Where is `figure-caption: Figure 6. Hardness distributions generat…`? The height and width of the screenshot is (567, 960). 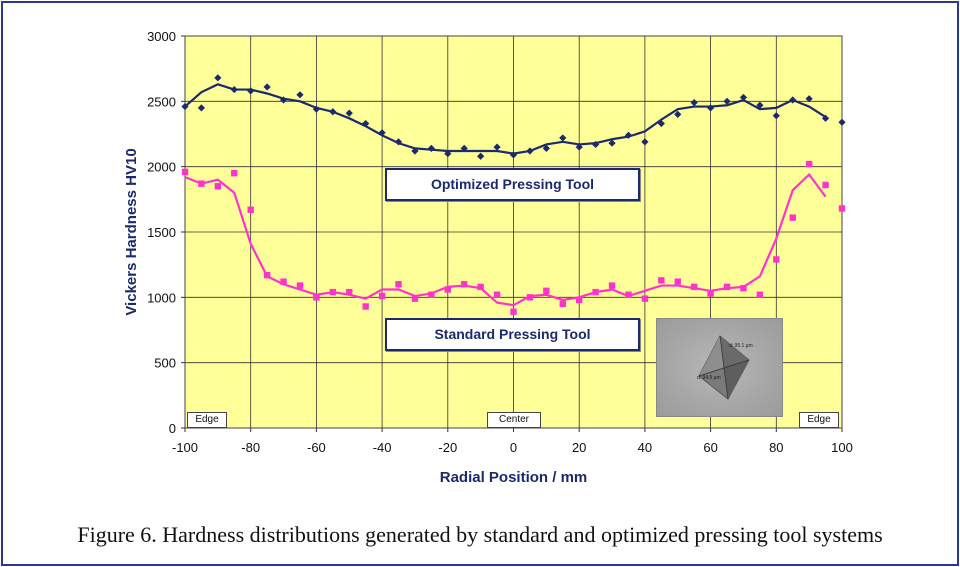 figure-caption: Figure 6. Hardness distributions generat… is located at coordinates (480, 534).